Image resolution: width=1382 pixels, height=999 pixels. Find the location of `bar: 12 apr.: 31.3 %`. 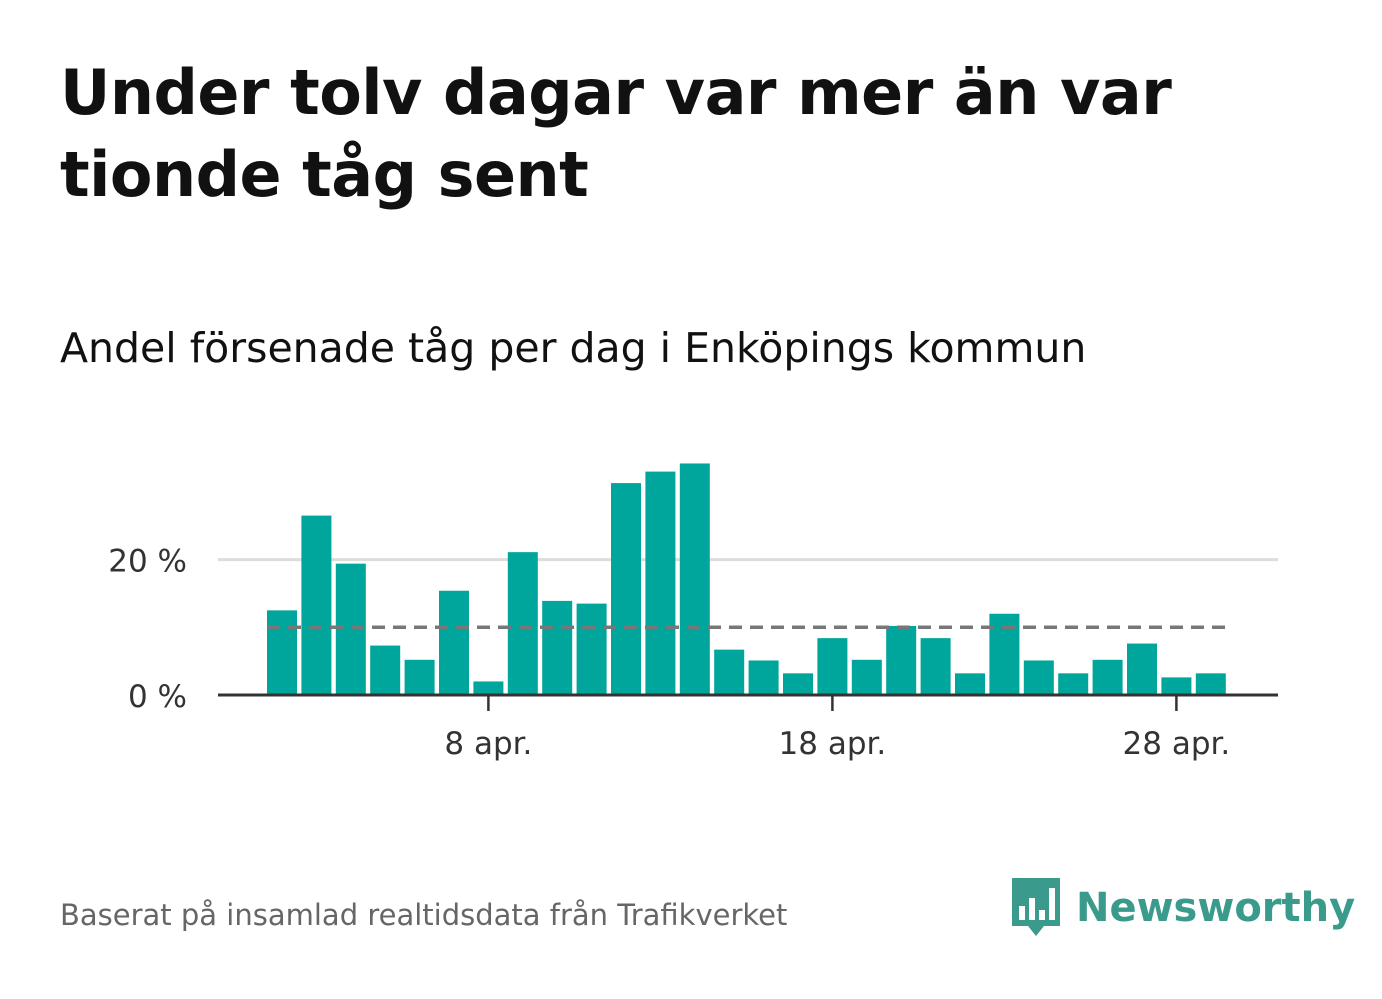

bar: 12 apr.: 31.3 % is located at coordinates (626, 589).